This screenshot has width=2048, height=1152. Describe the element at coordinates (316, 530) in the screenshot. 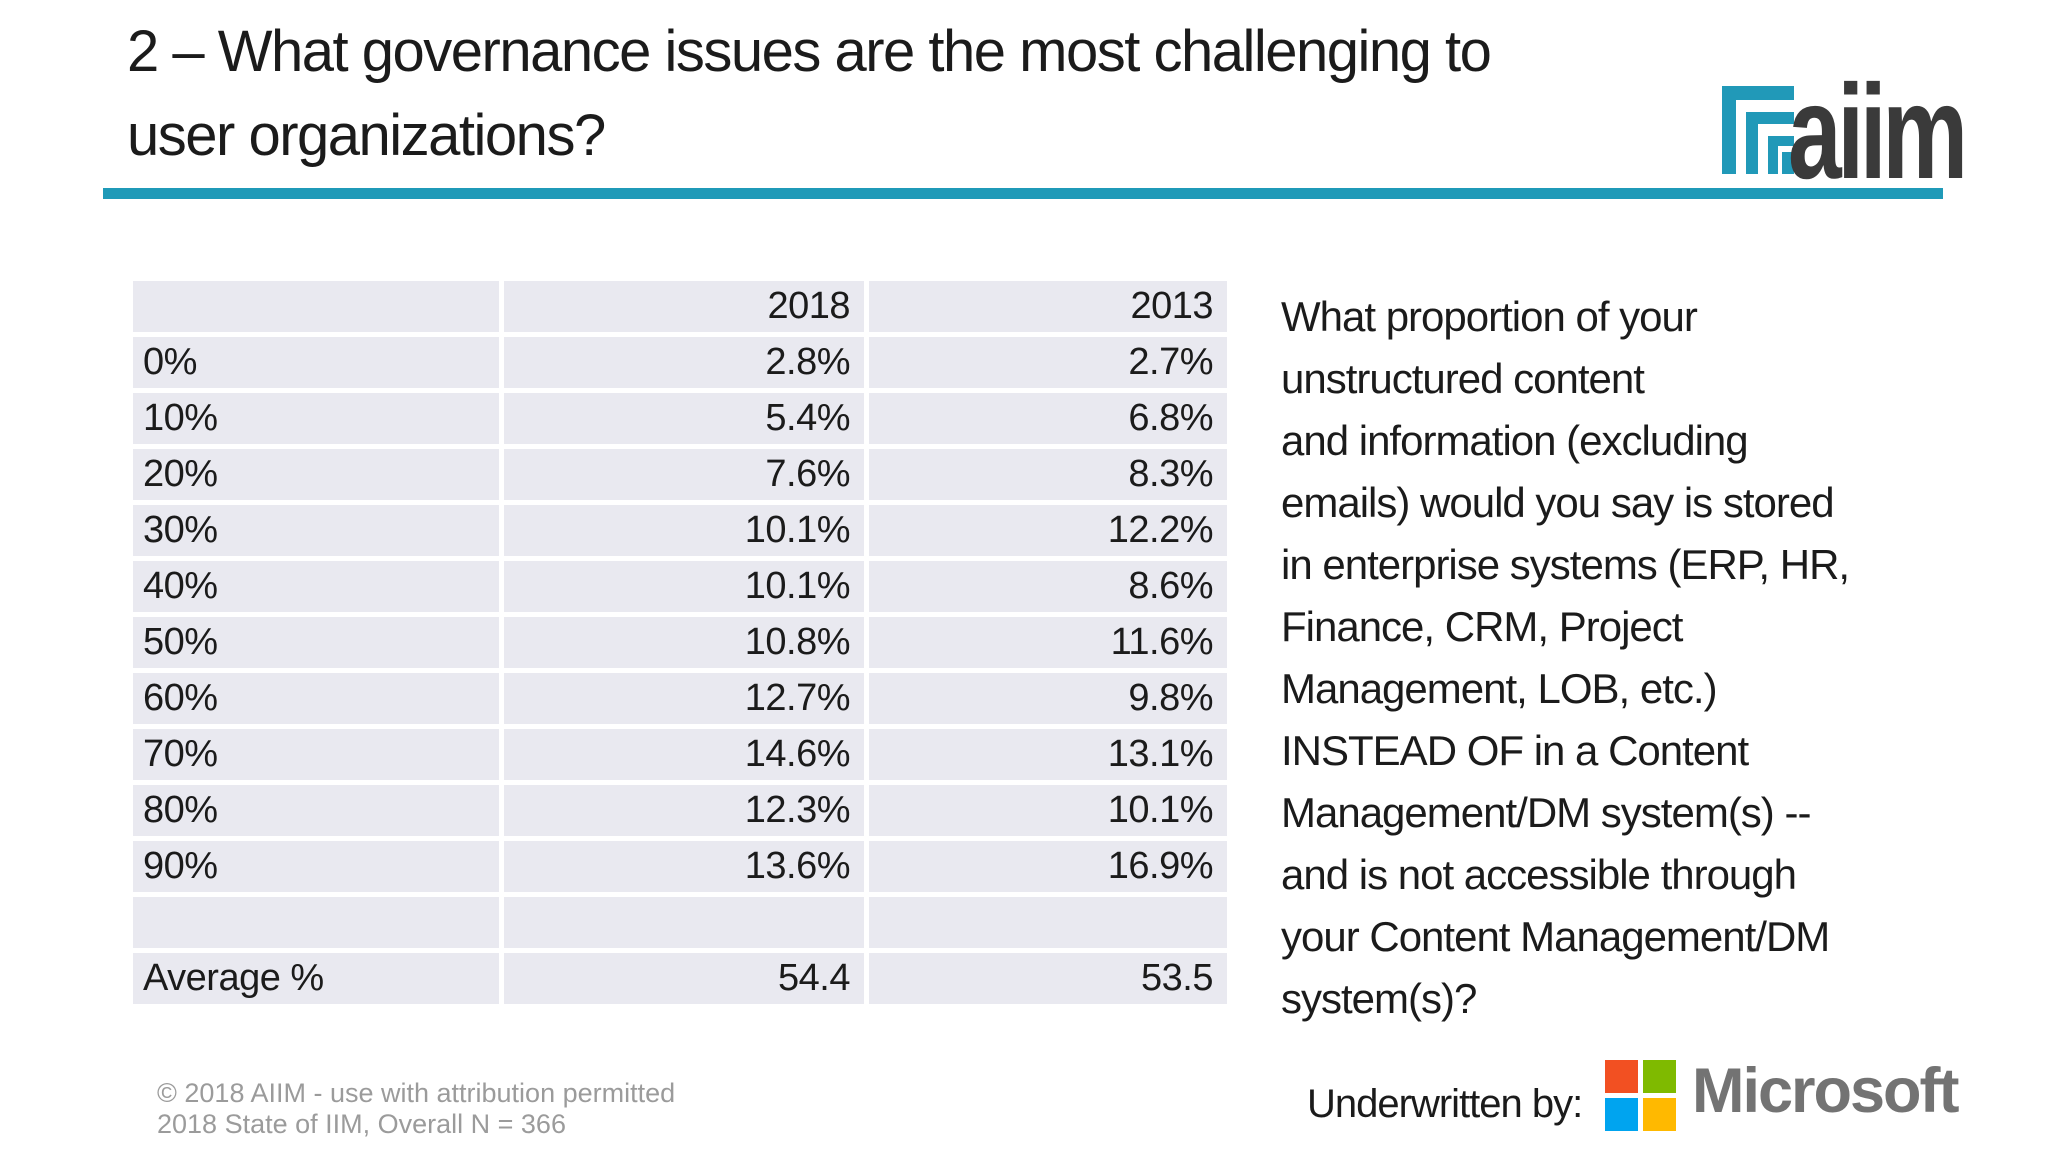

I see `table-row-label-cell: 30%` at that location.